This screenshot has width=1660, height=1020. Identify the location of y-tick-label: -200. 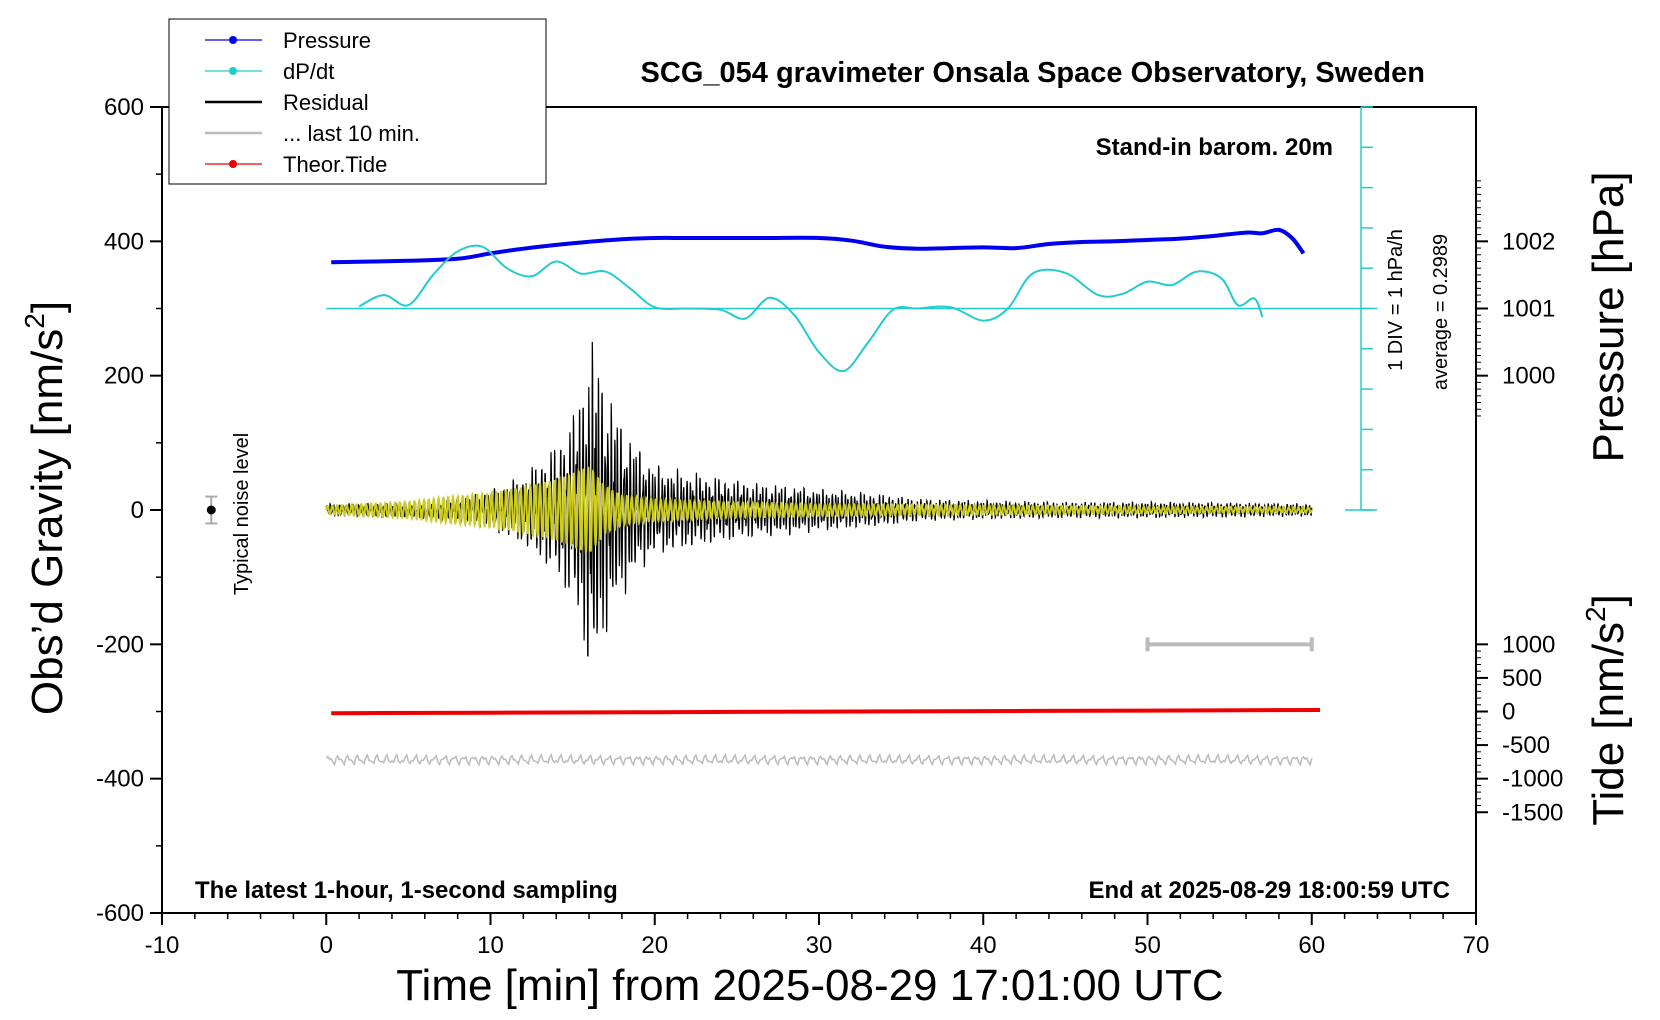
(120, 644).